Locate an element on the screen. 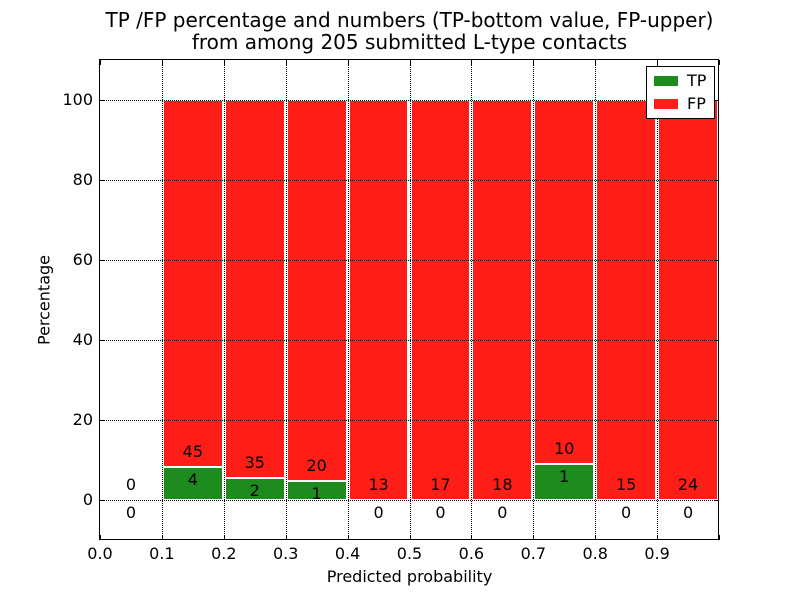  tp-count-label: 2 is located at coordinates (254, 491).